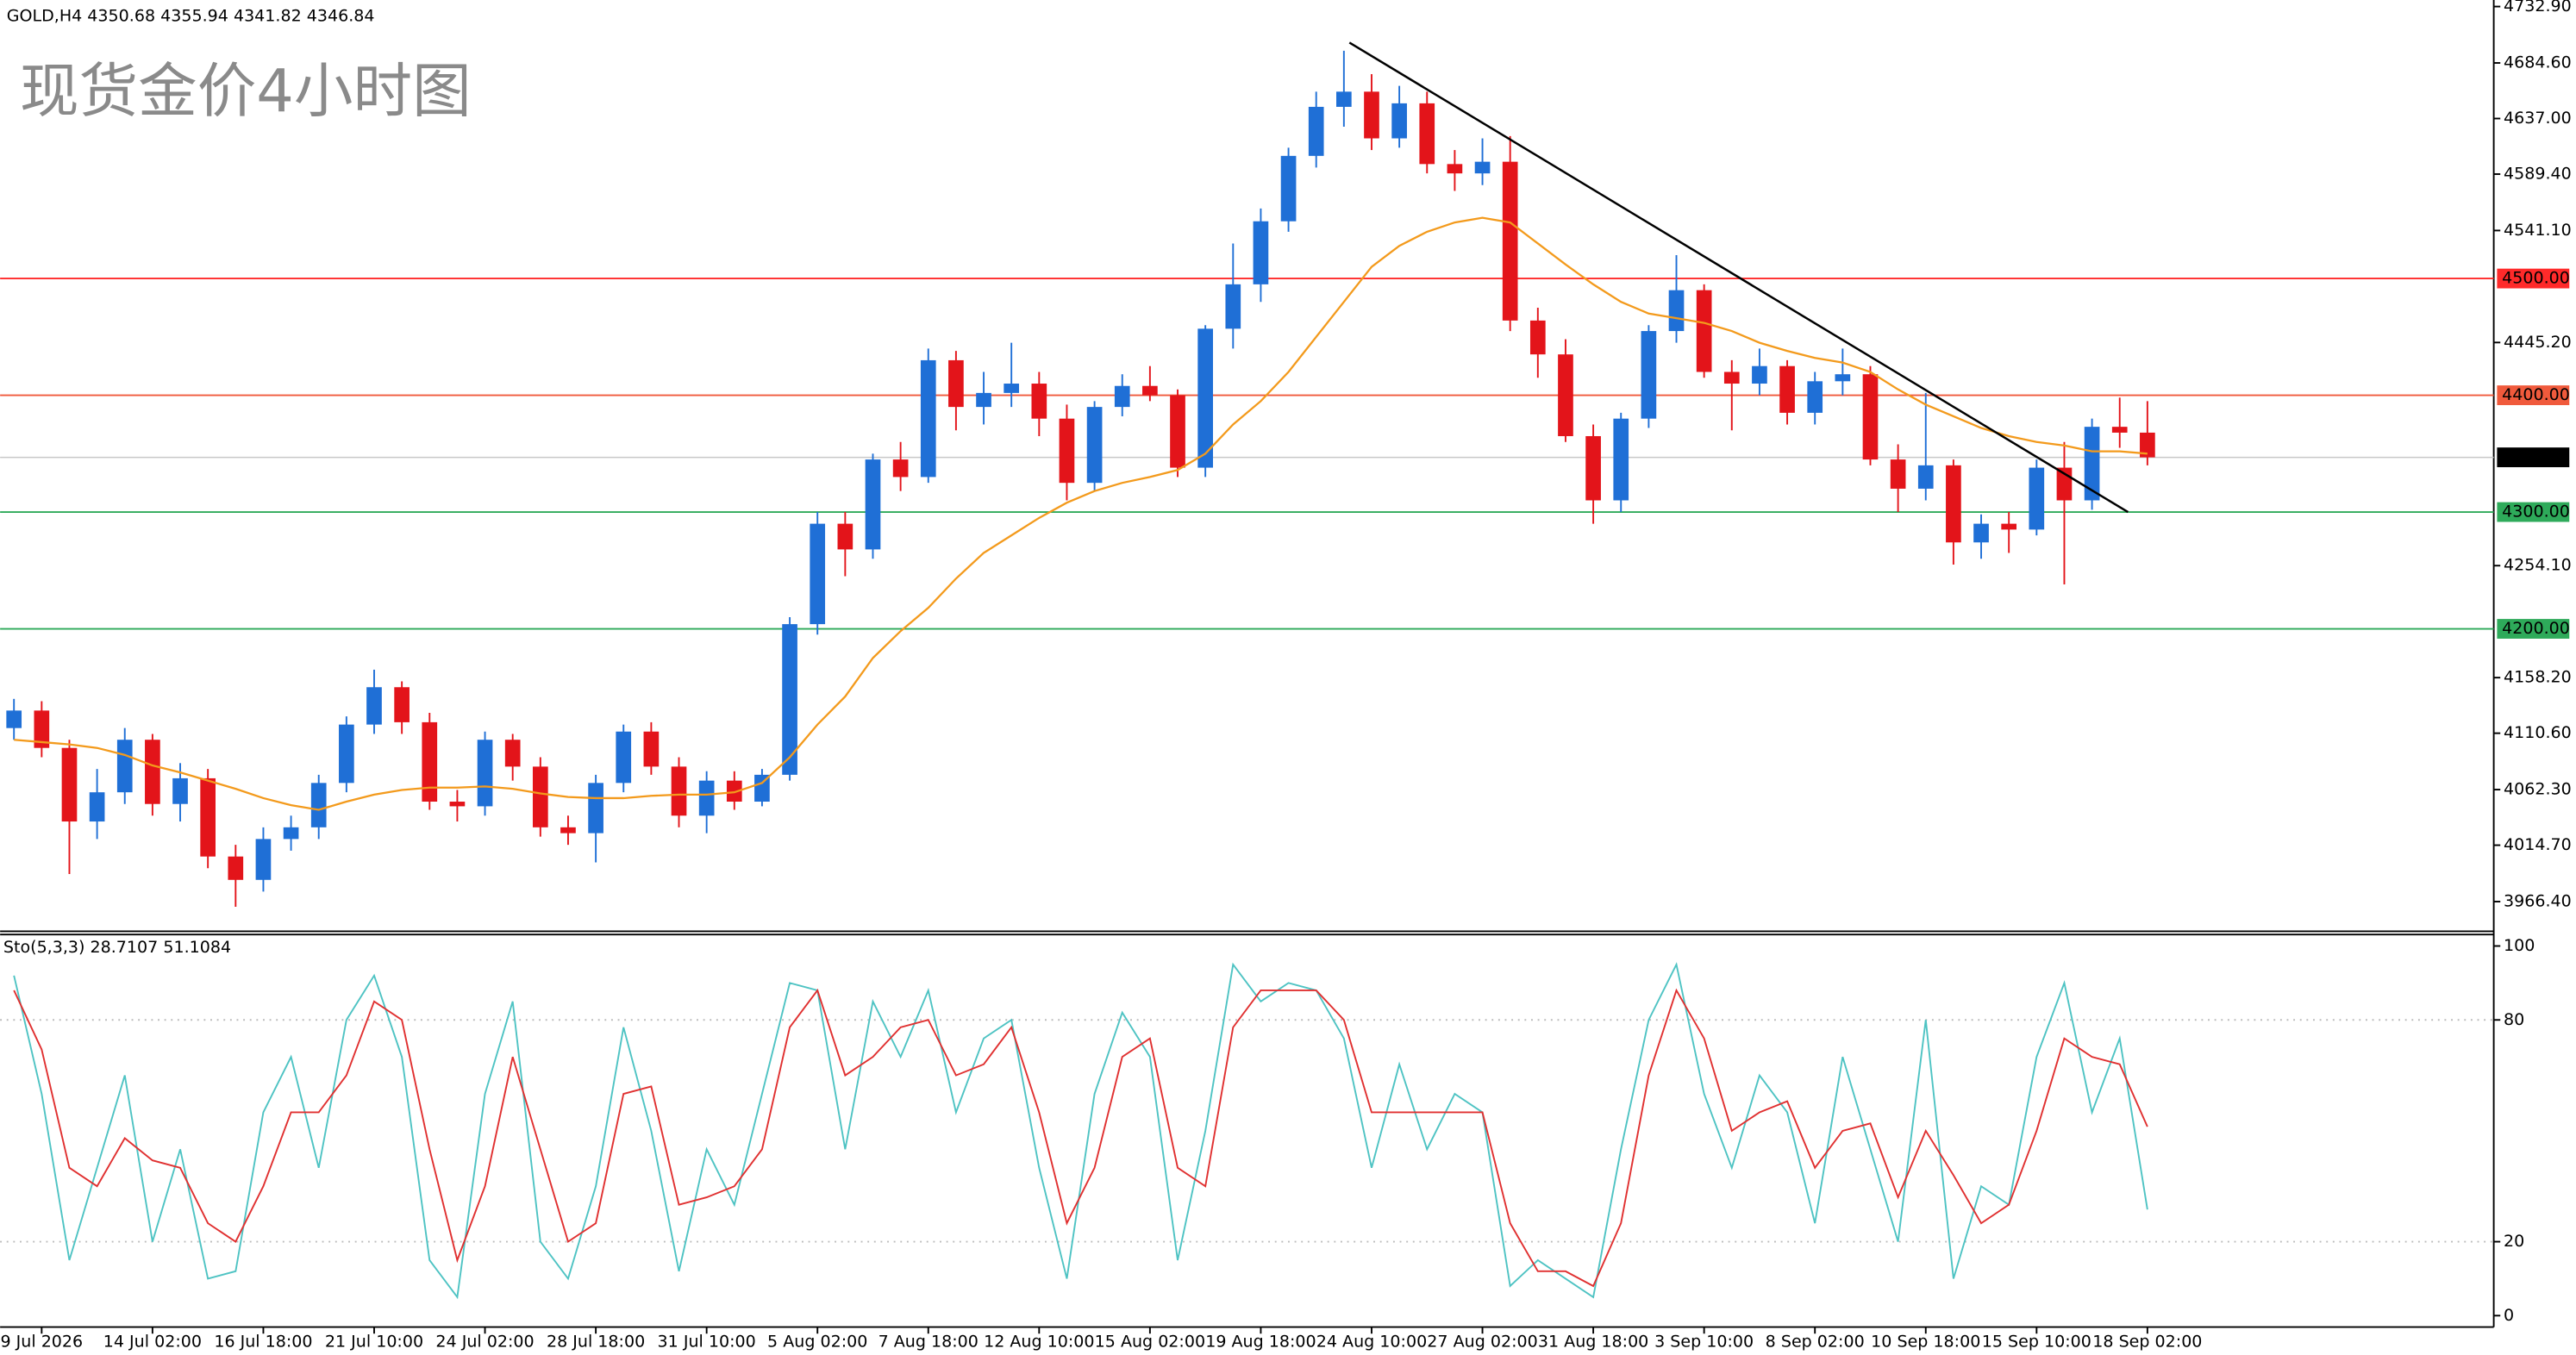 Image resolution: width=2576 pixels, height=1355 pixels. I want to click on x-tick-label: 8 Sep 02:00, so click(1815, 1341).